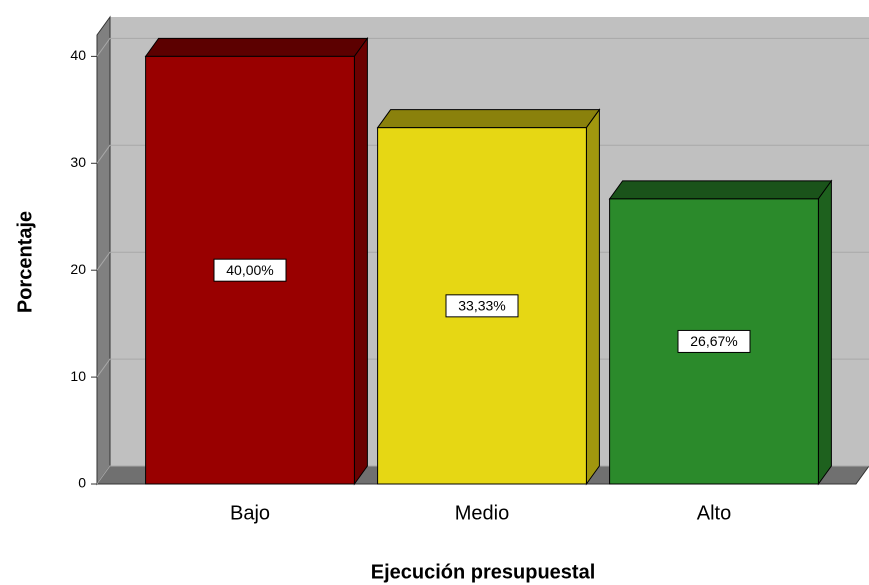 The height and width of the screenshot is (585, 869). Describe the element at coordinates (714, 513) in the screenshot. I see `x-tick-label: Alto` at that location.